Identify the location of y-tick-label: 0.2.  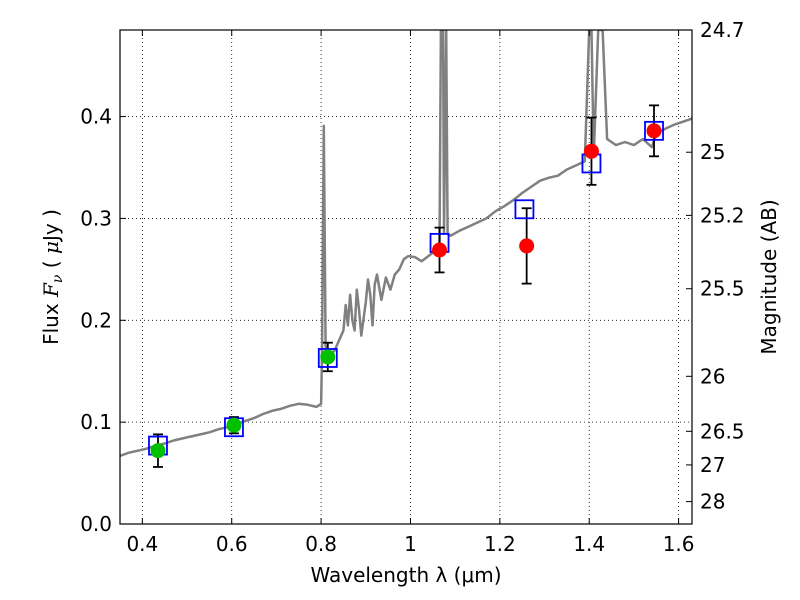
(96, 320).